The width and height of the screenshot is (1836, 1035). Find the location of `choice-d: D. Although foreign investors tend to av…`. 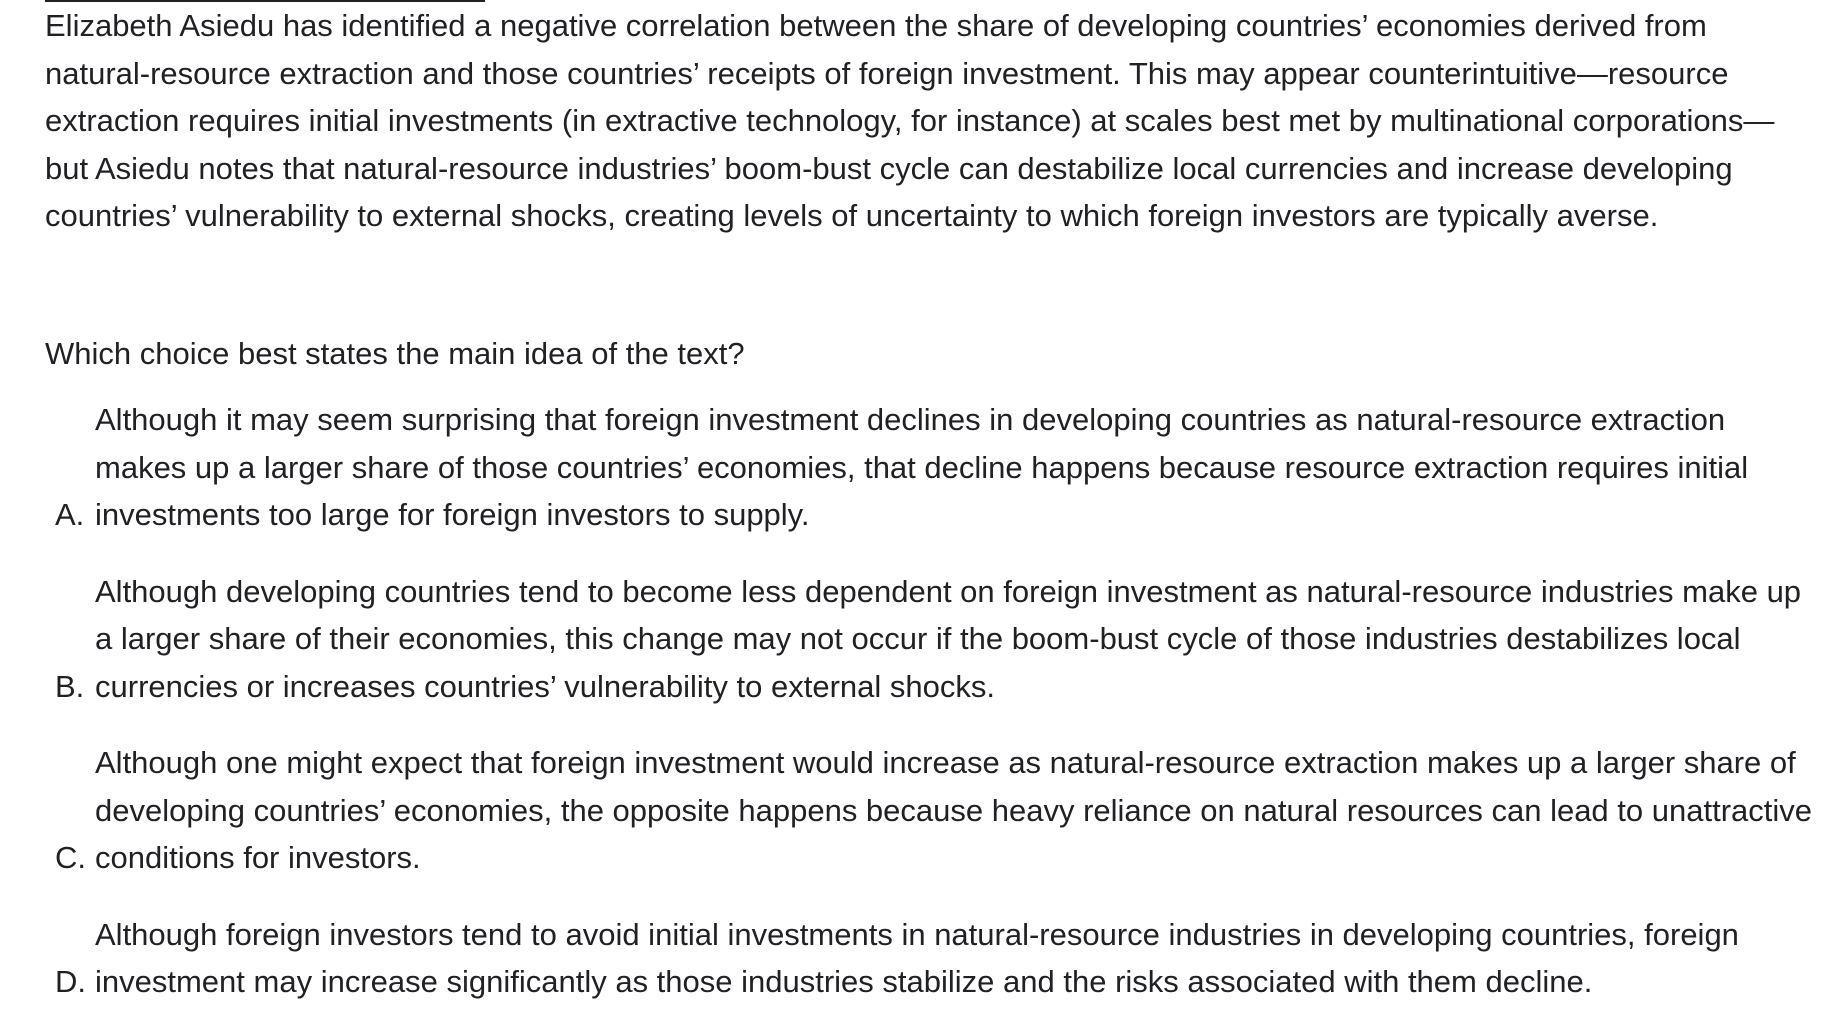

choice-d: D. Although foreign investors tend to av… is located at coordinates (937, 958).